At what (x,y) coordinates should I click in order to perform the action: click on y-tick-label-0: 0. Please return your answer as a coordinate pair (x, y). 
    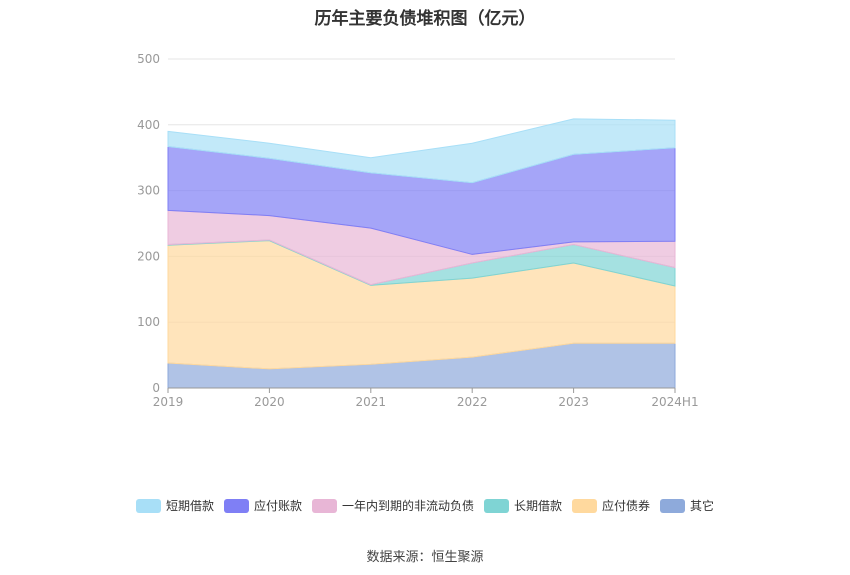
    Looking at the image, I should click on (156, 388).